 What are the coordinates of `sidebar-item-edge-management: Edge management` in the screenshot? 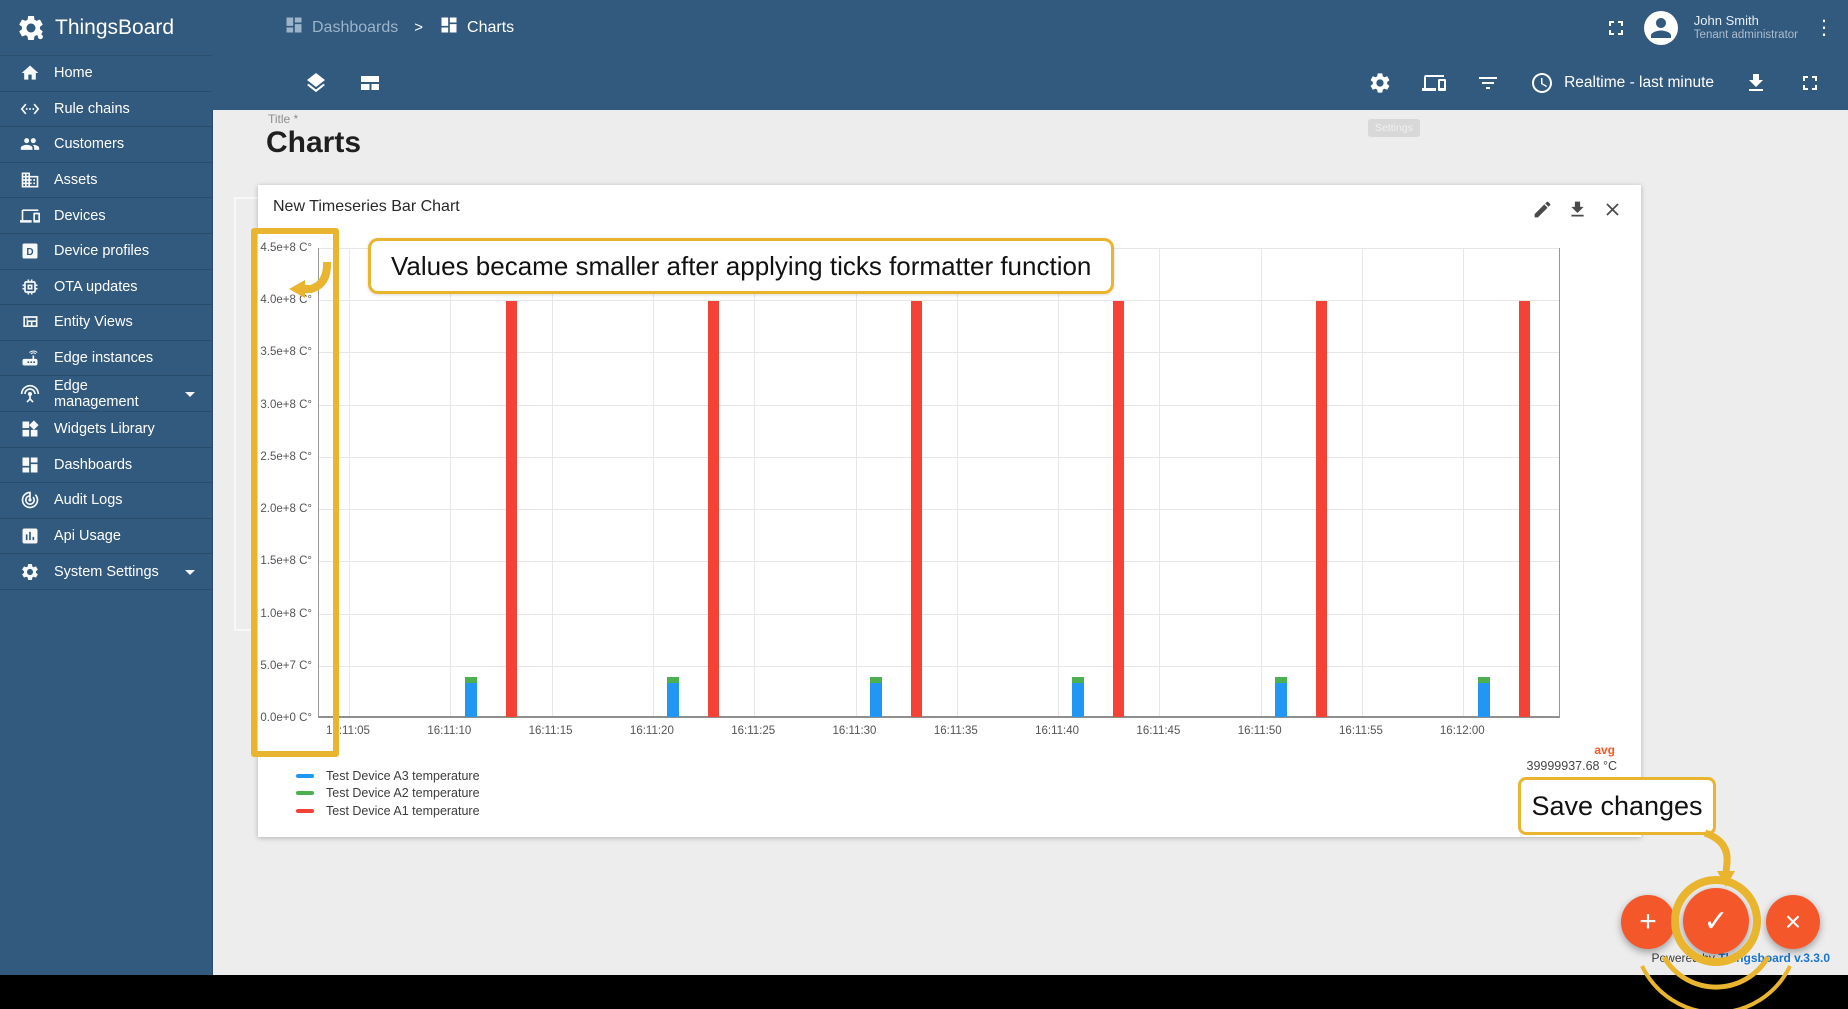 It's located at (106, 394).